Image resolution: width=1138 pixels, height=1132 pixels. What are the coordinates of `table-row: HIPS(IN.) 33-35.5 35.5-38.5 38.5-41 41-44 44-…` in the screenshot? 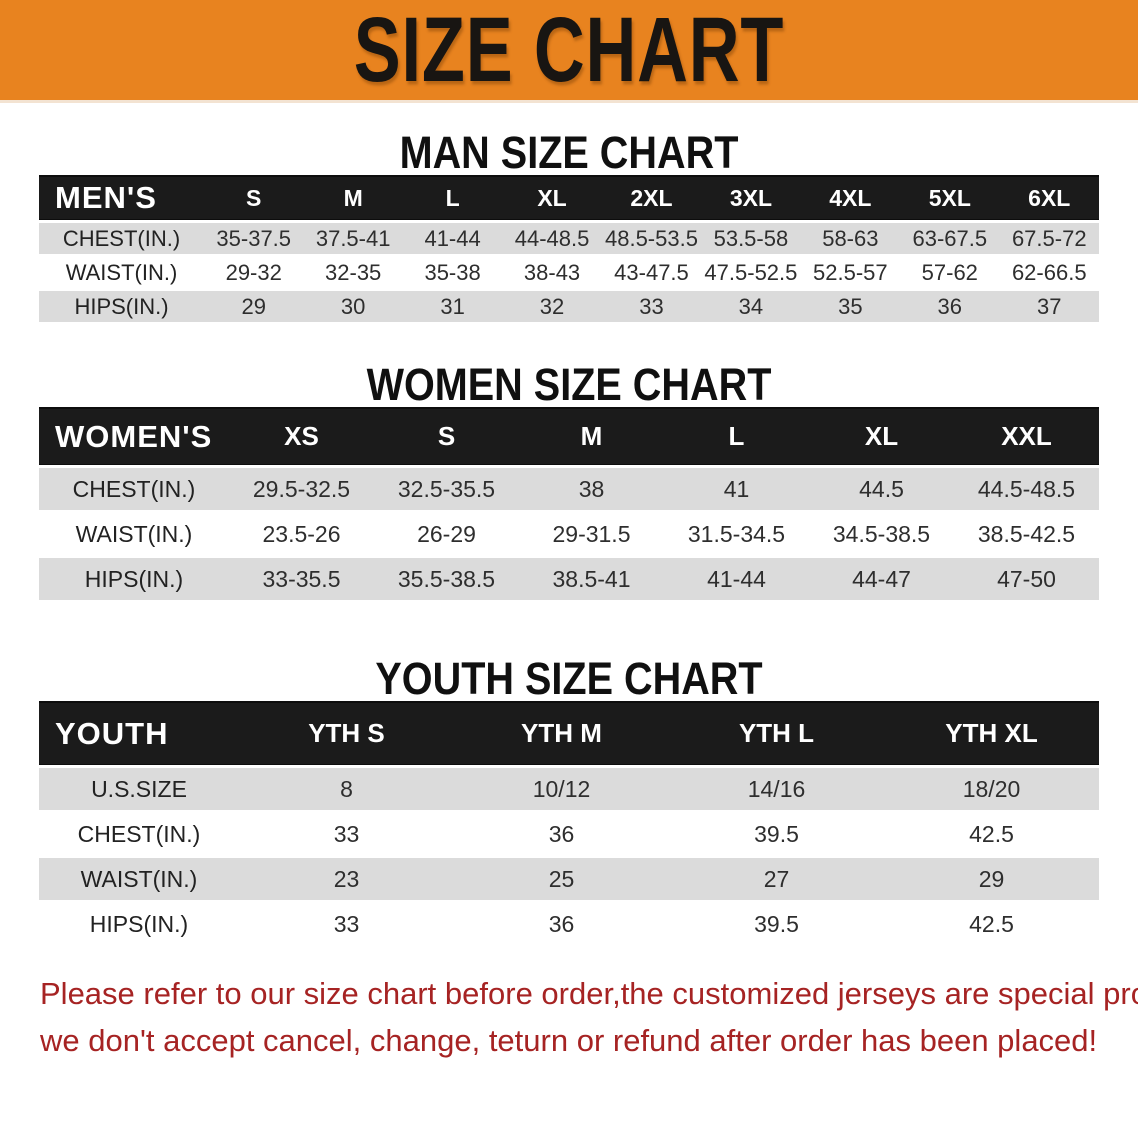 It's located at (569, 577).